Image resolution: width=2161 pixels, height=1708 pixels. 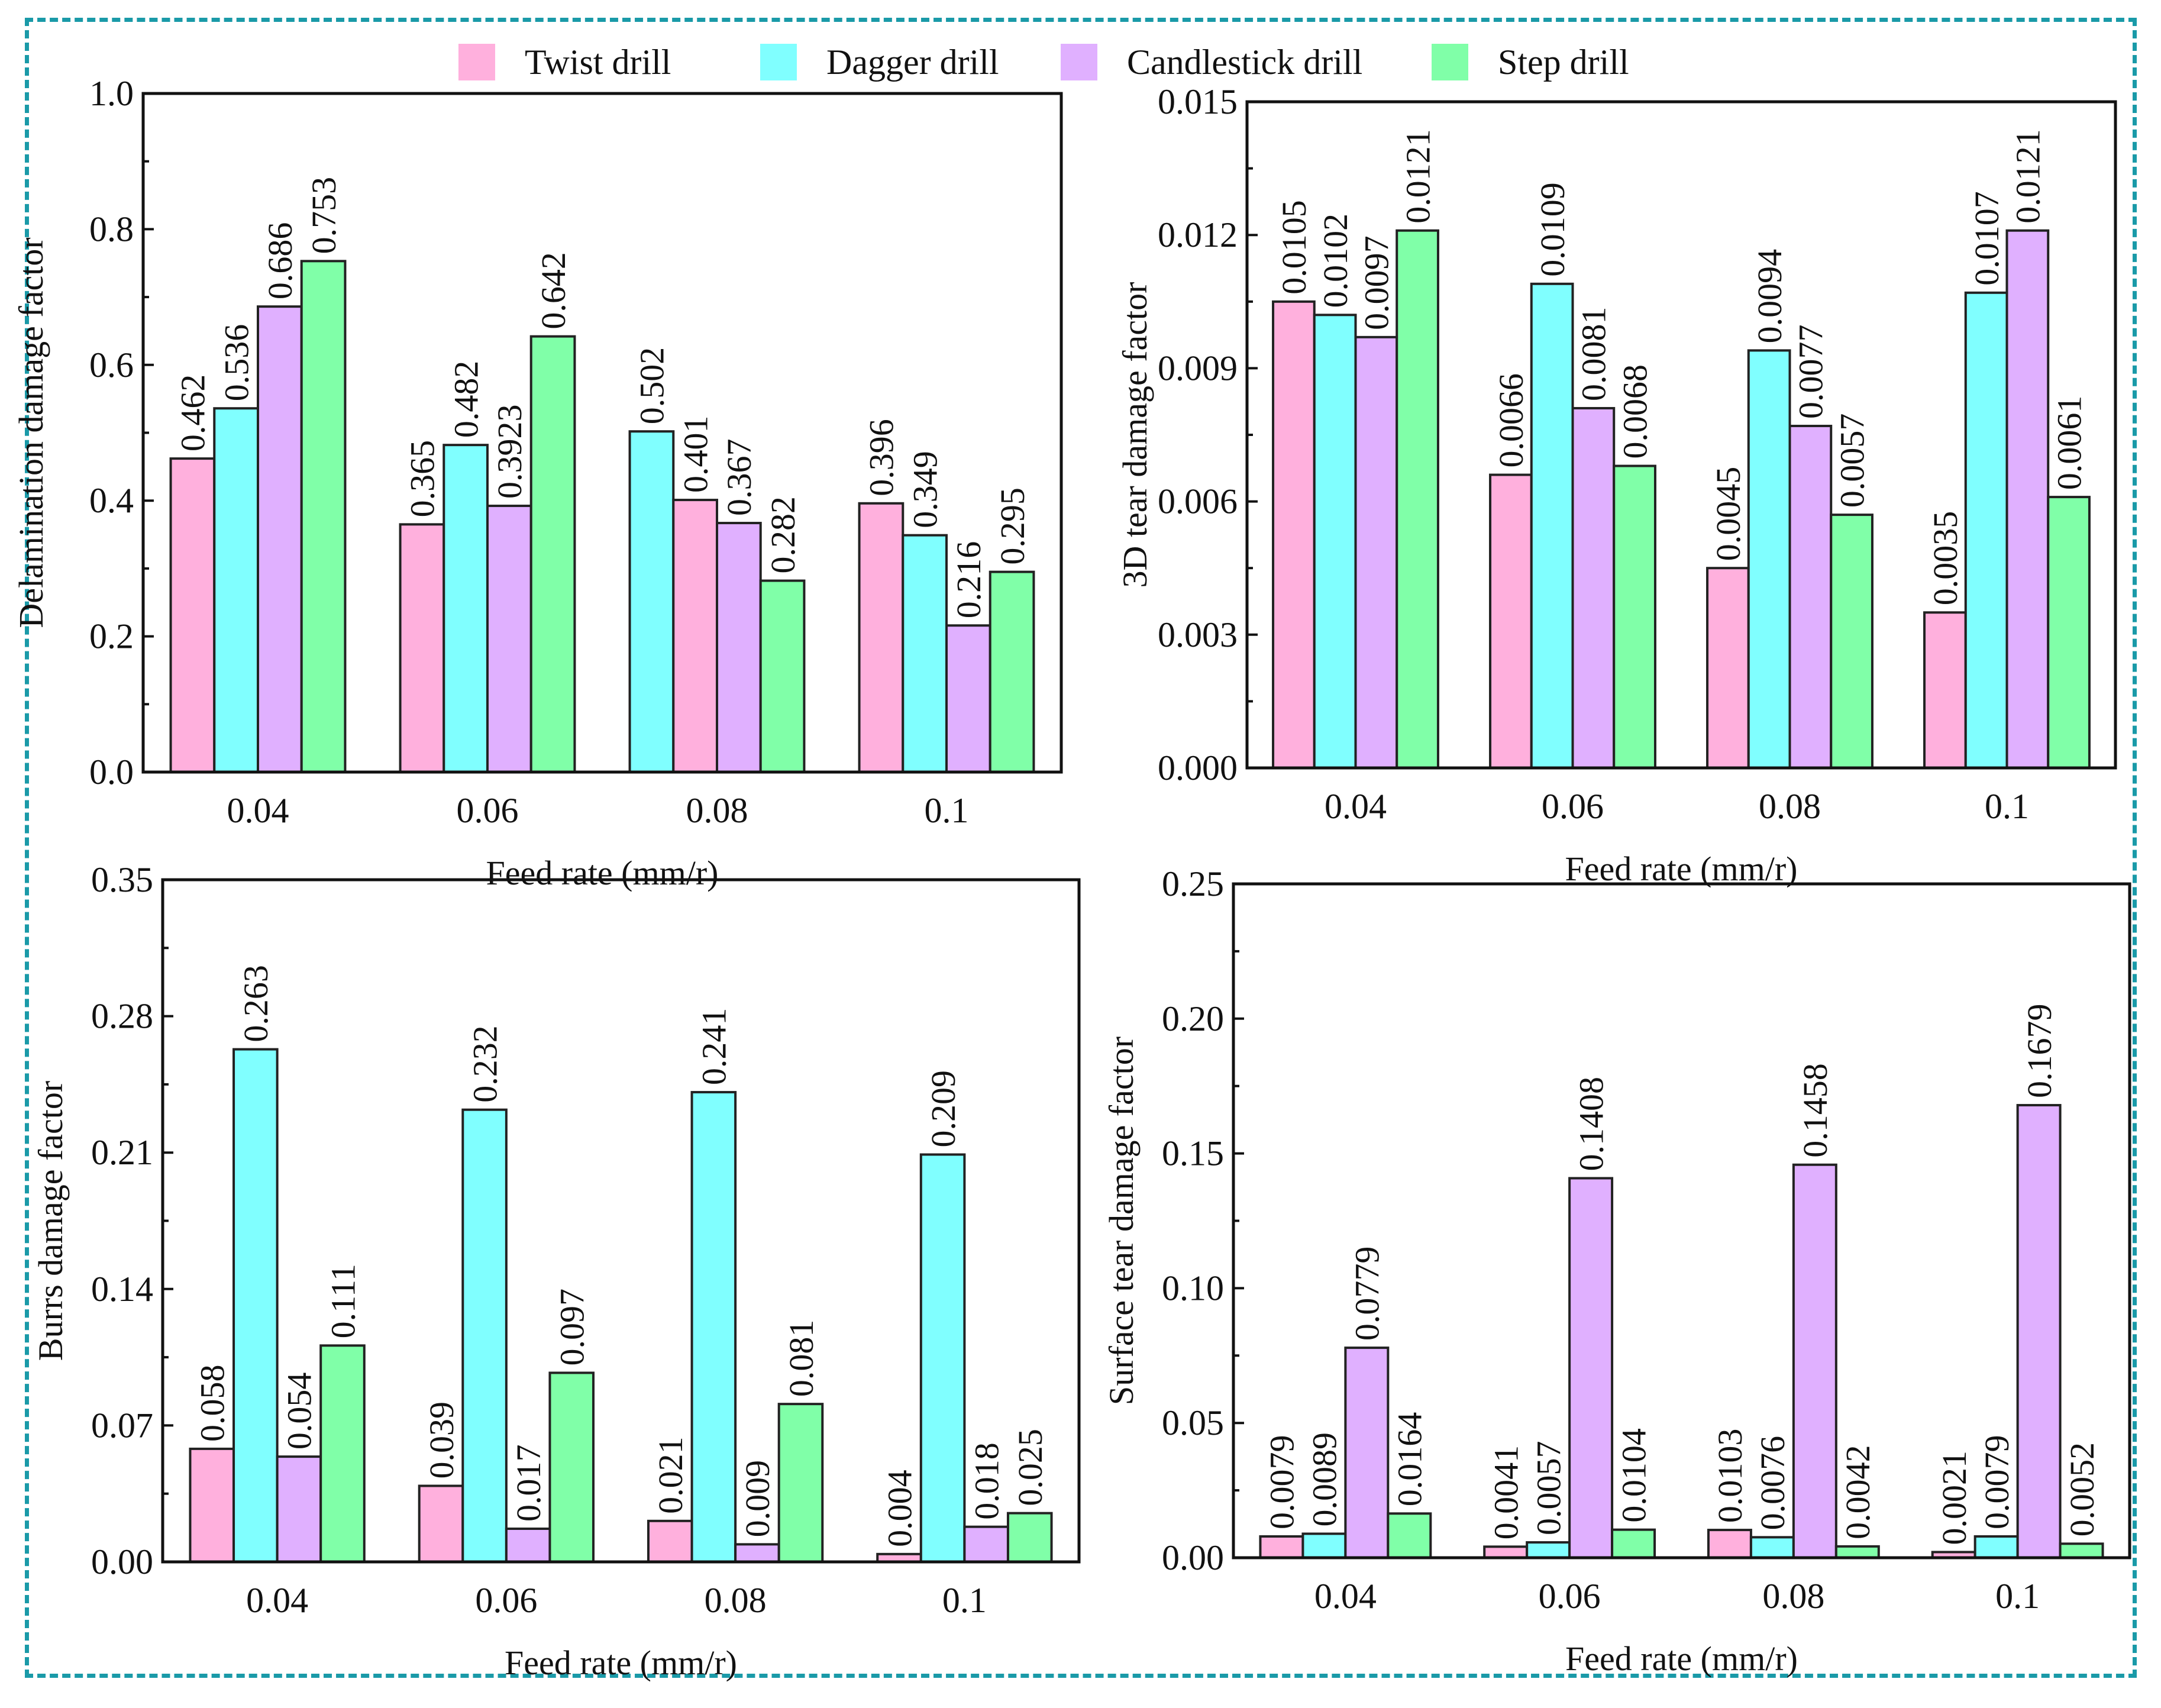 I want to click on data-label: 0.0042, so click(x=1858, y=1492).